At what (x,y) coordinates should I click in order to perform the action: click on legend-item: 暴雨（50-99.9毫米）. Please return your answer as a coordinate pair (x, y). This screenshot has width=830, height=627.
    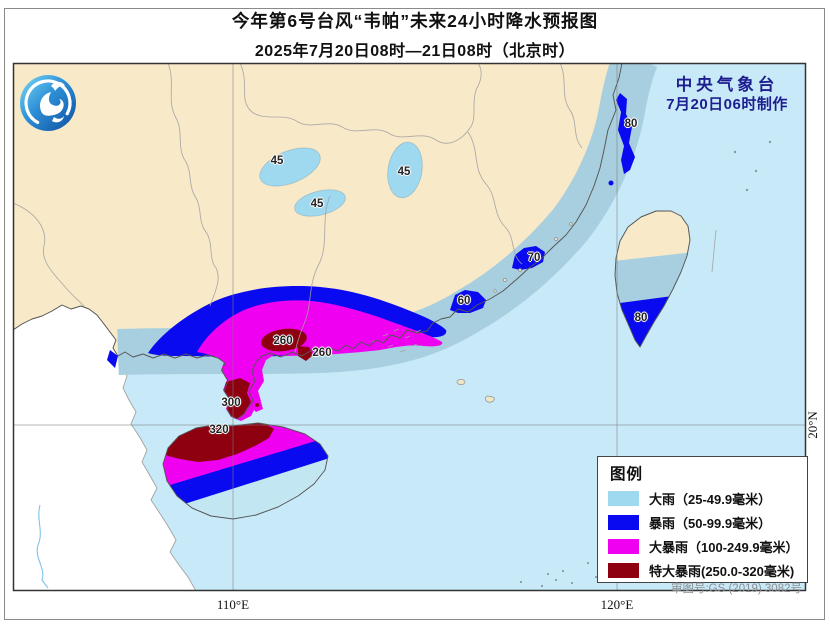
    Looking at the image, I should click on (707, 522).